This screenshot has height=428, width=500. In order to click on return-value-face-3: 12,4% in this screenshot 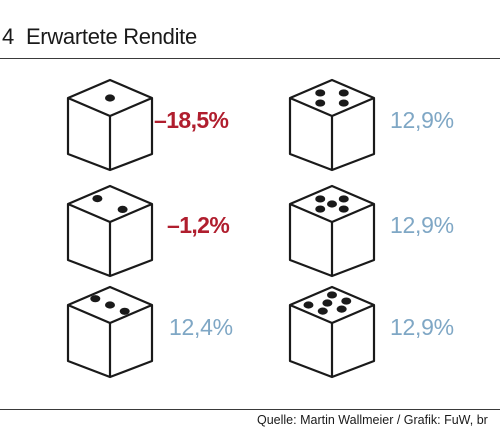, I will do `click(201, 327)`.